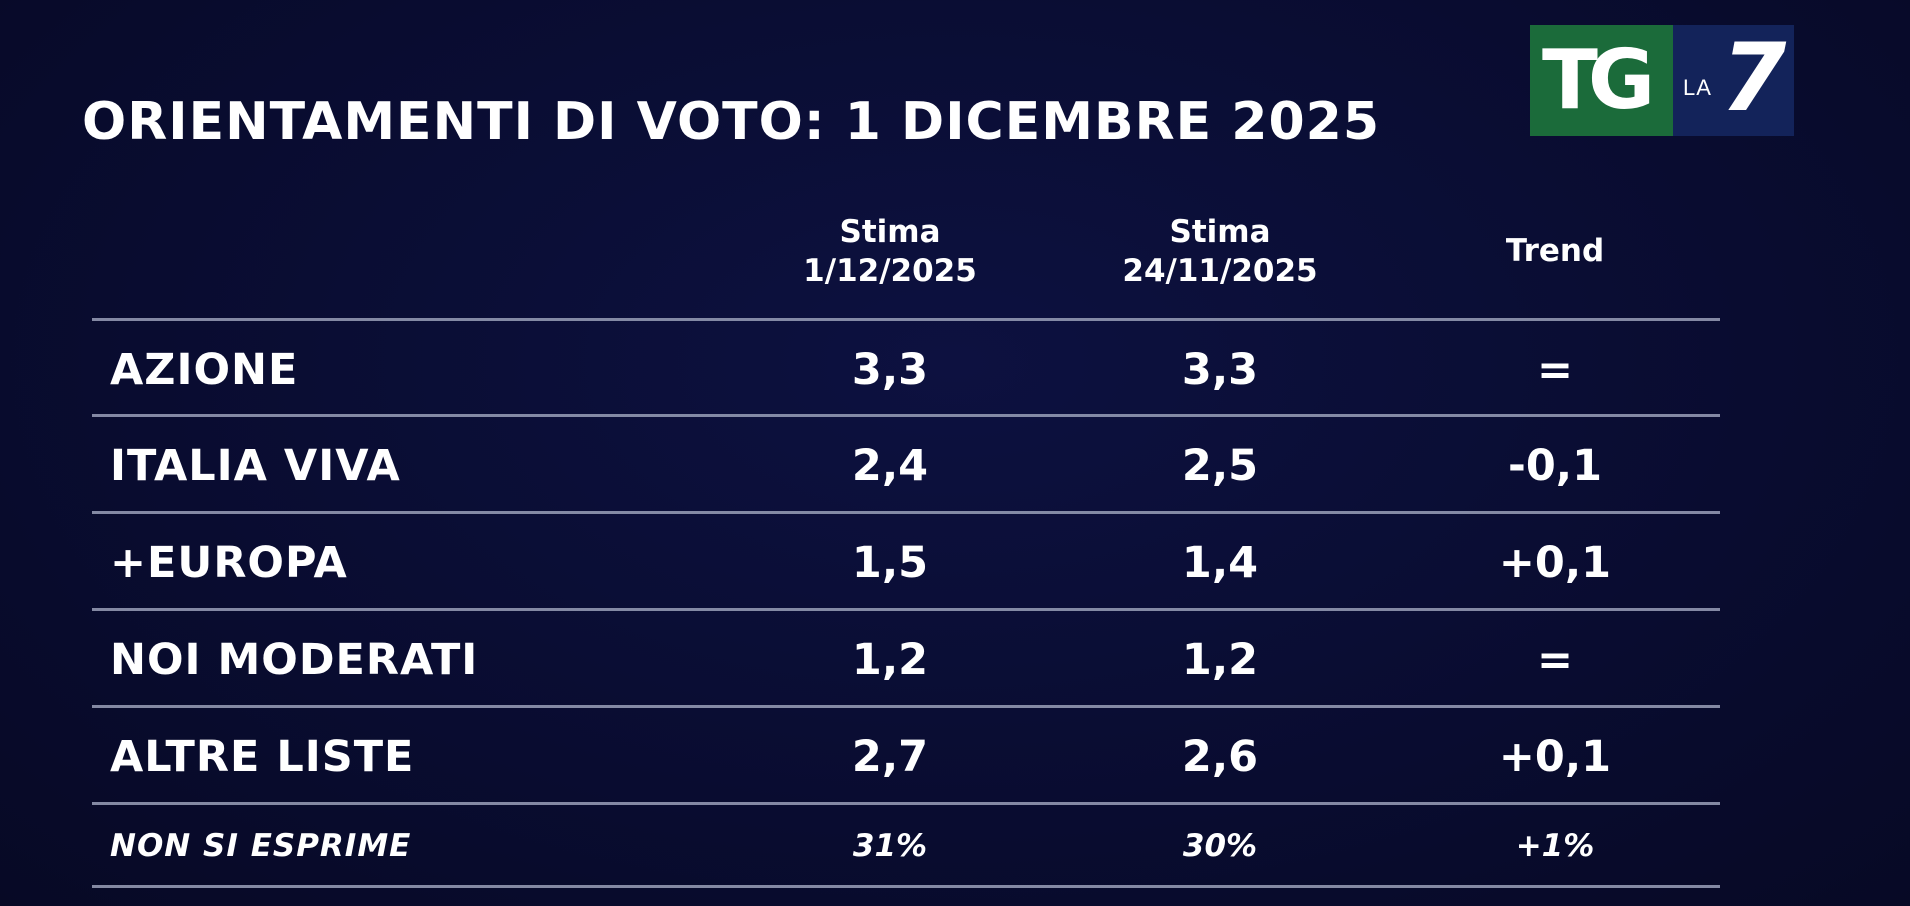 Image resolution: width=1910 pixels, height=906 pixels. Describe the element at coordinates (1220, 846) in the screenshot. I see `estimate-previous: 30%` at that location.